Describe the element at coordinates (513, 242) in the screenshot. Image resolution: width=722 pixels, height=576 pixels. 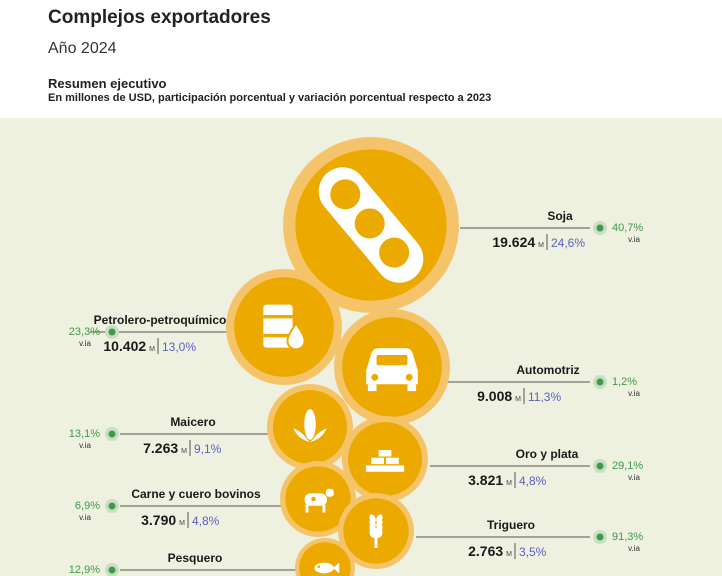
I see `value-number: 19.624` at that location.